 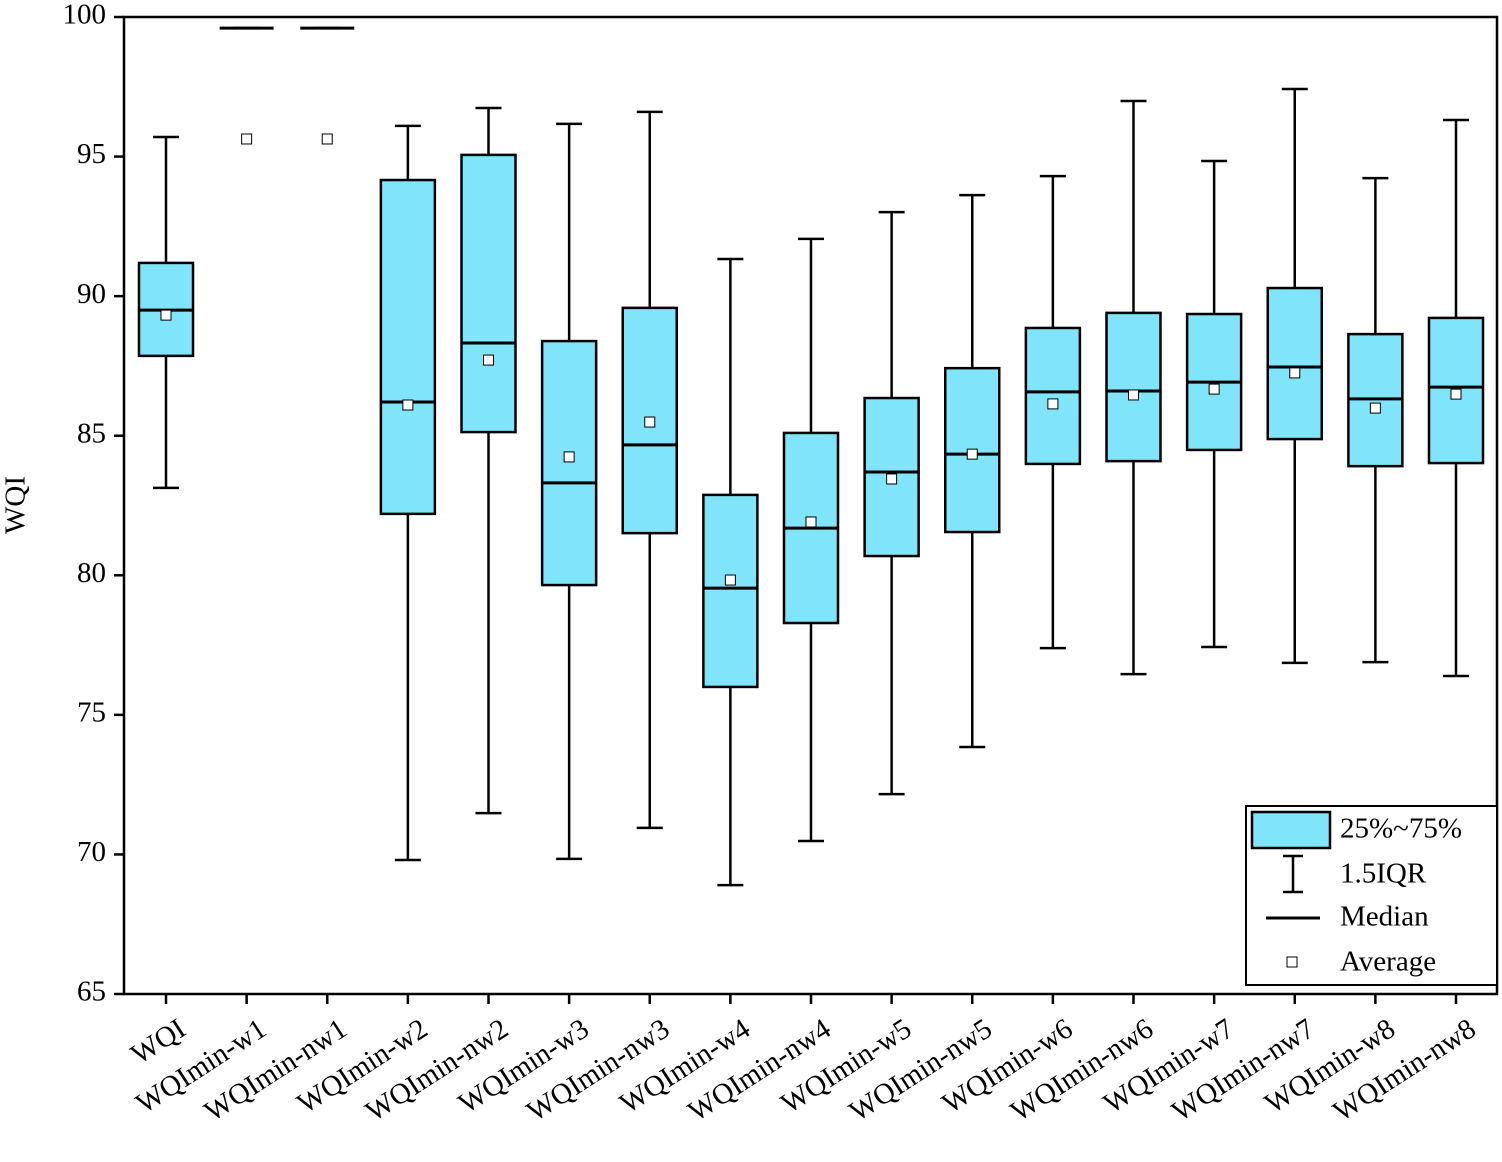 What do you see at coordinates (91, 713) in the screenshot?
I see `y-tick-label: 75` at bounding box center [91, 713].